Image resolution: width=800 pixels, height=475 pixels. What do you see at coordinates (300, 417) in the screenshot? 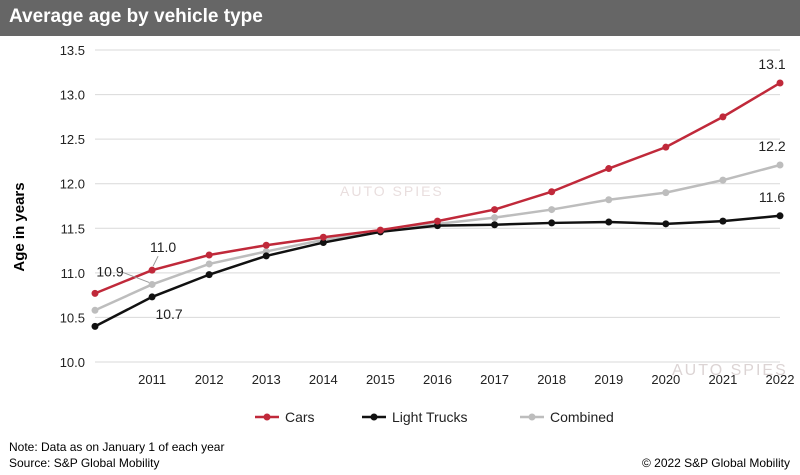
I see `legend-label: Cars` at bounding box center [300, 417].